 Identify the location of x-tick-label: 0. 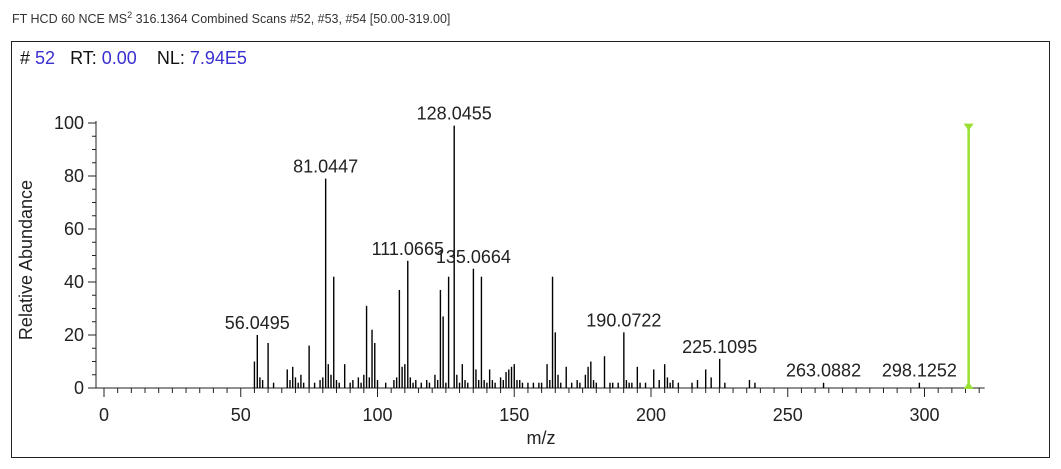
(104, 415).